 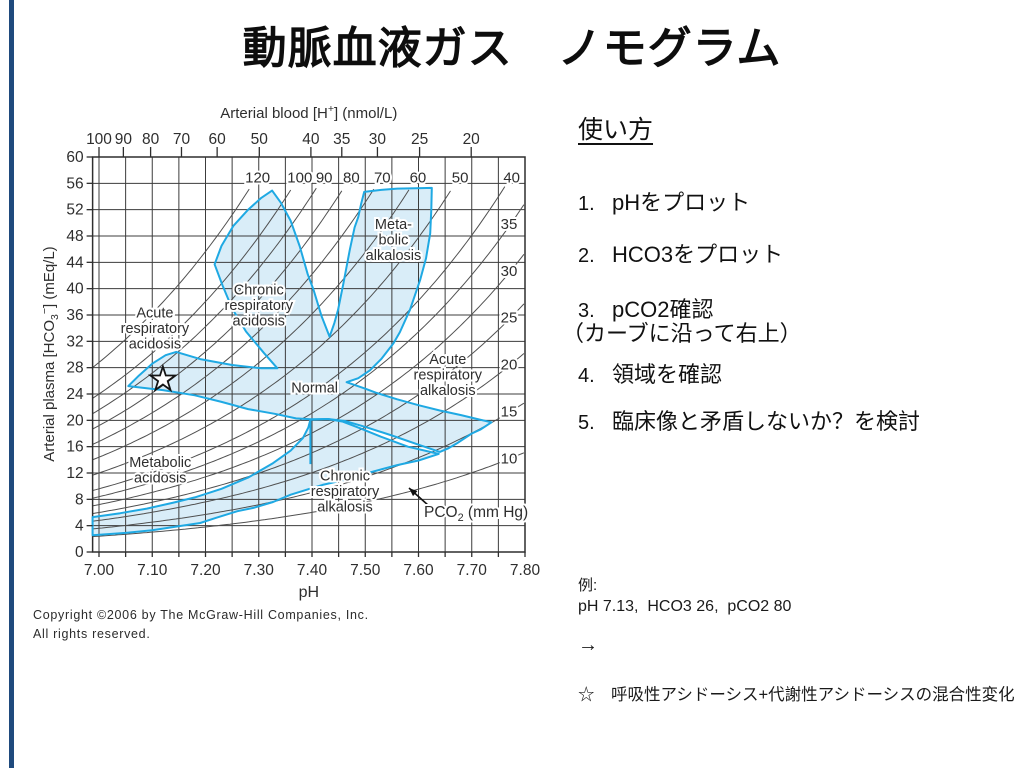 What do you see at coordinates (152, 570) in the screenshot?
I see `x-tick-label: 7.10` at bounding box center [152, 570].